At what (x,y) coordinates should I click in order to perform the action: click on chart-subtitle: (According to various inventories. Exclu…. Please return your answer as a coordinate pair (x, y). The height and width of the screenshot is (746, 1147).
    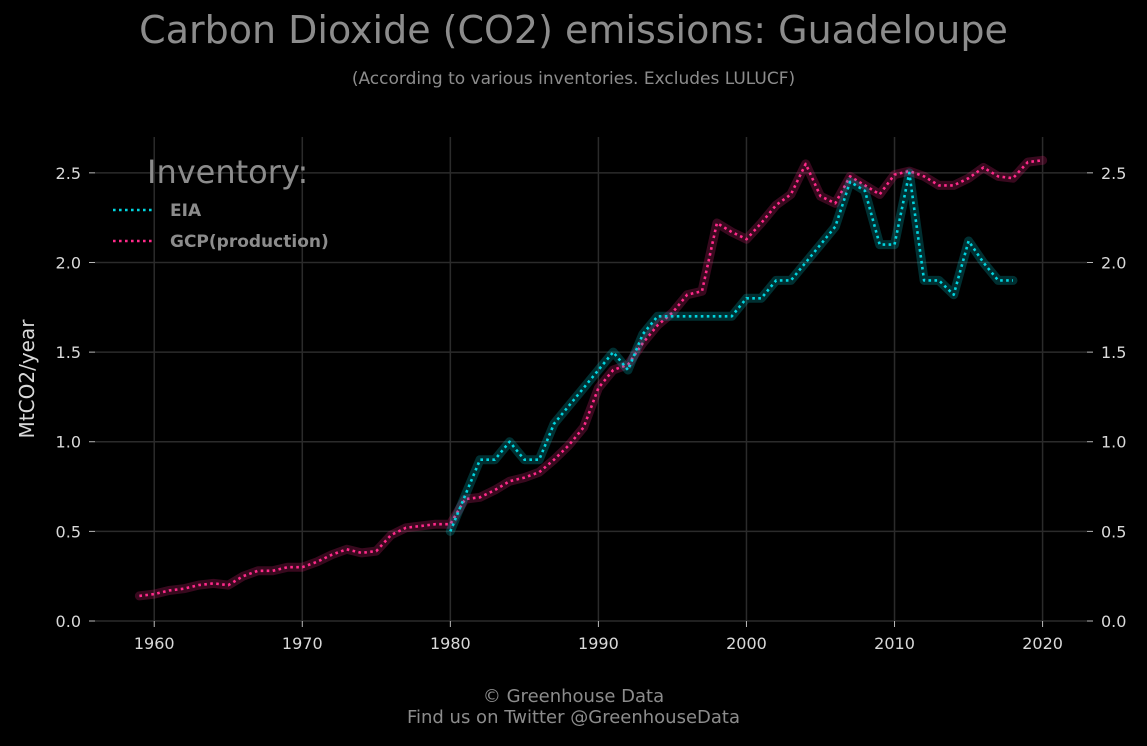
    Looking at the image, I should click on (573, 79).